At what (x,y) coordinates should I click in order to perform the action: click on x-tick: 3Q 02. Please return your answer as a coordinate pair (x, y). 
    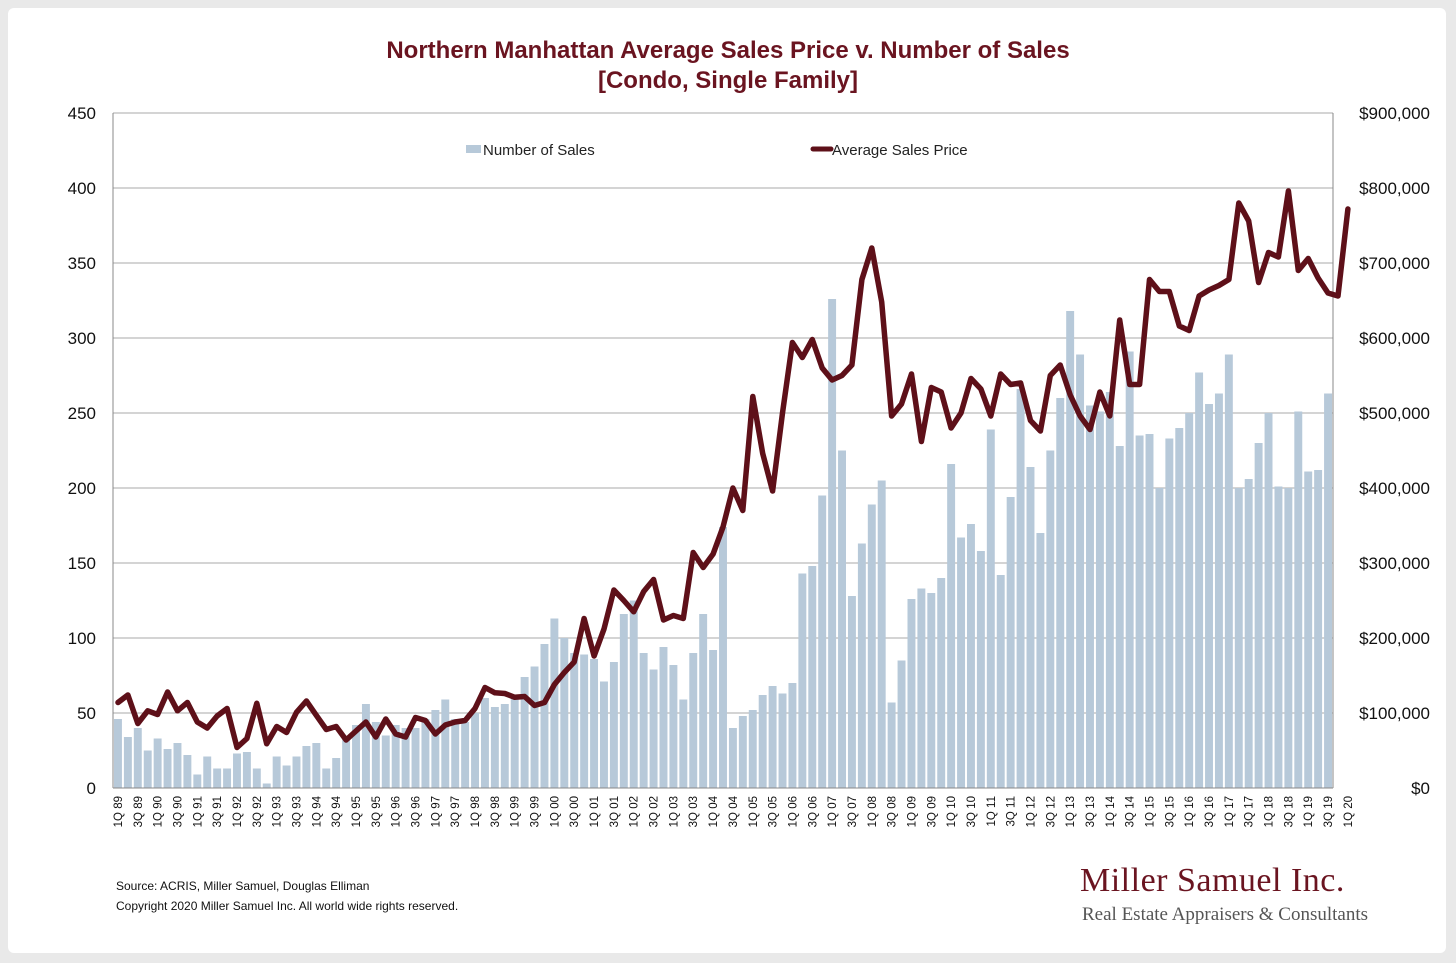
    Looking at the image, I should click on (655, 811).